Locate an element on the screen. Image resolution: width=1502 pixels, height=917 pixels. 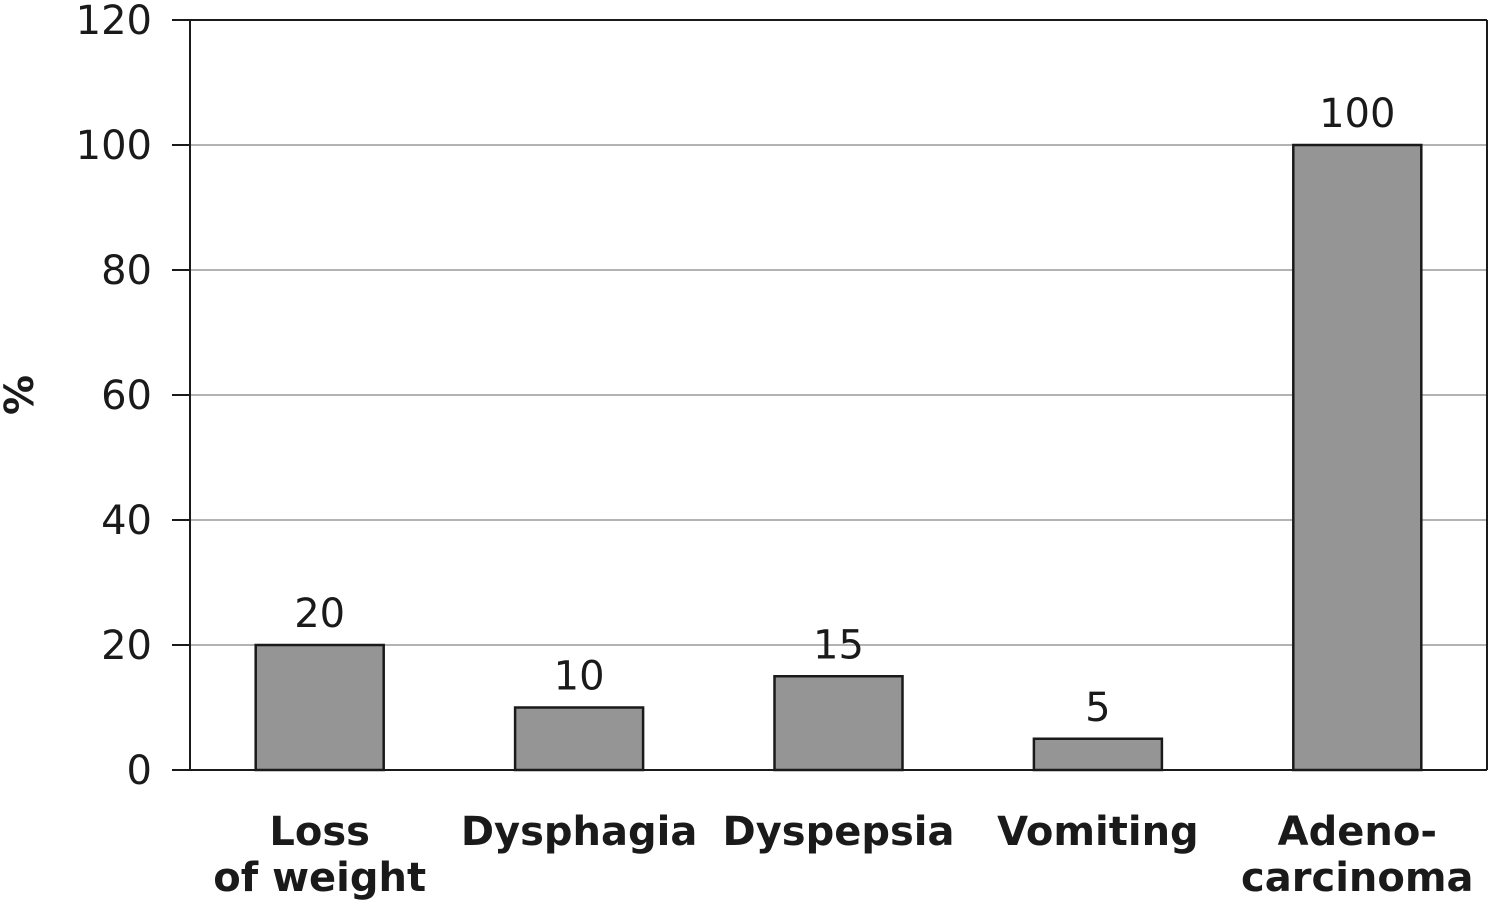
x-category-label: Loss of weight is located at coordinates (319, 855).